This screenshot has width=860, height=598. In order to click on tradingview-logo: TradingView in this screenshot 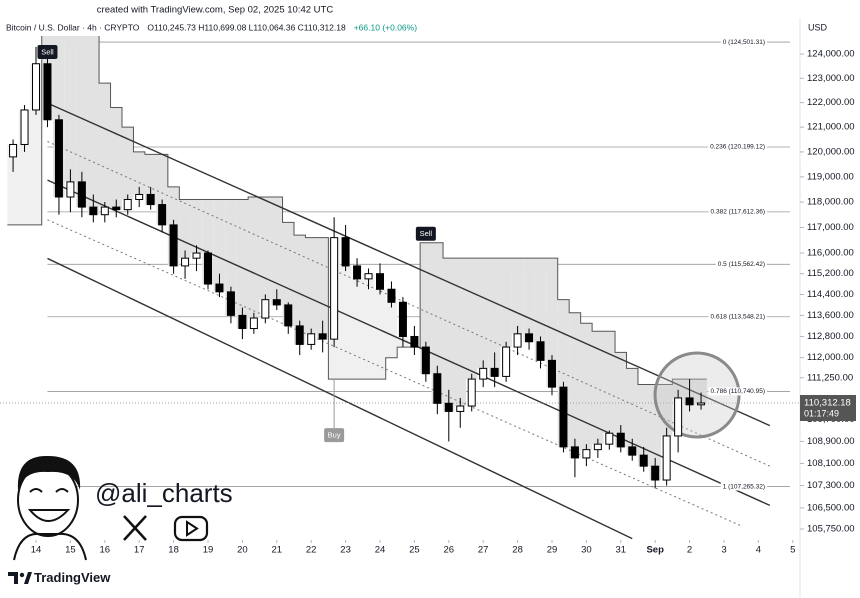, I will do `click(59, 577)`.